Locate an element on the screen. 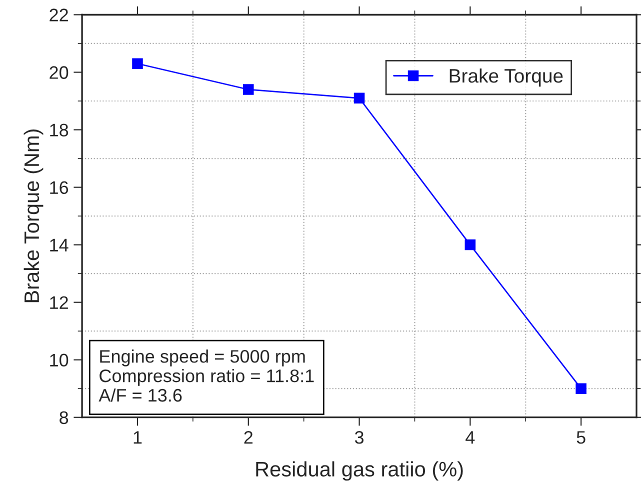 This screenshot has height=491, width=641. x-tick-label: 2 is located at coordinates (248, 437).